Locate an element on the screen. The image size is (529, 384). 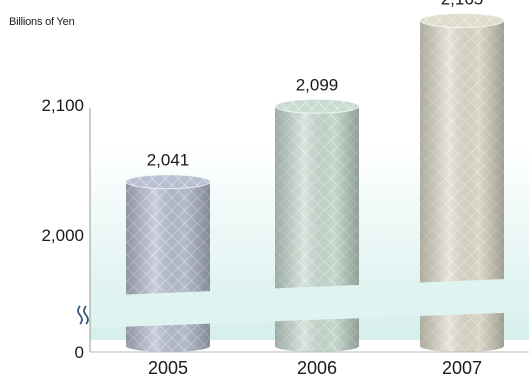
value-label-2007: 2,165 is located at coordinates (462, 4).